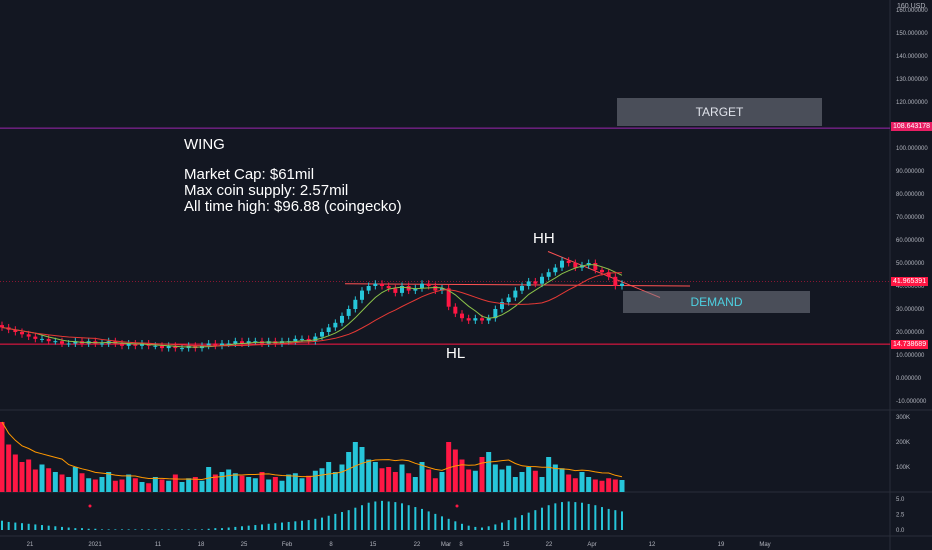  Describe the element at coordinates (910, 344) in the screenshot. I see `support-price-label: 14.738689` at that location.